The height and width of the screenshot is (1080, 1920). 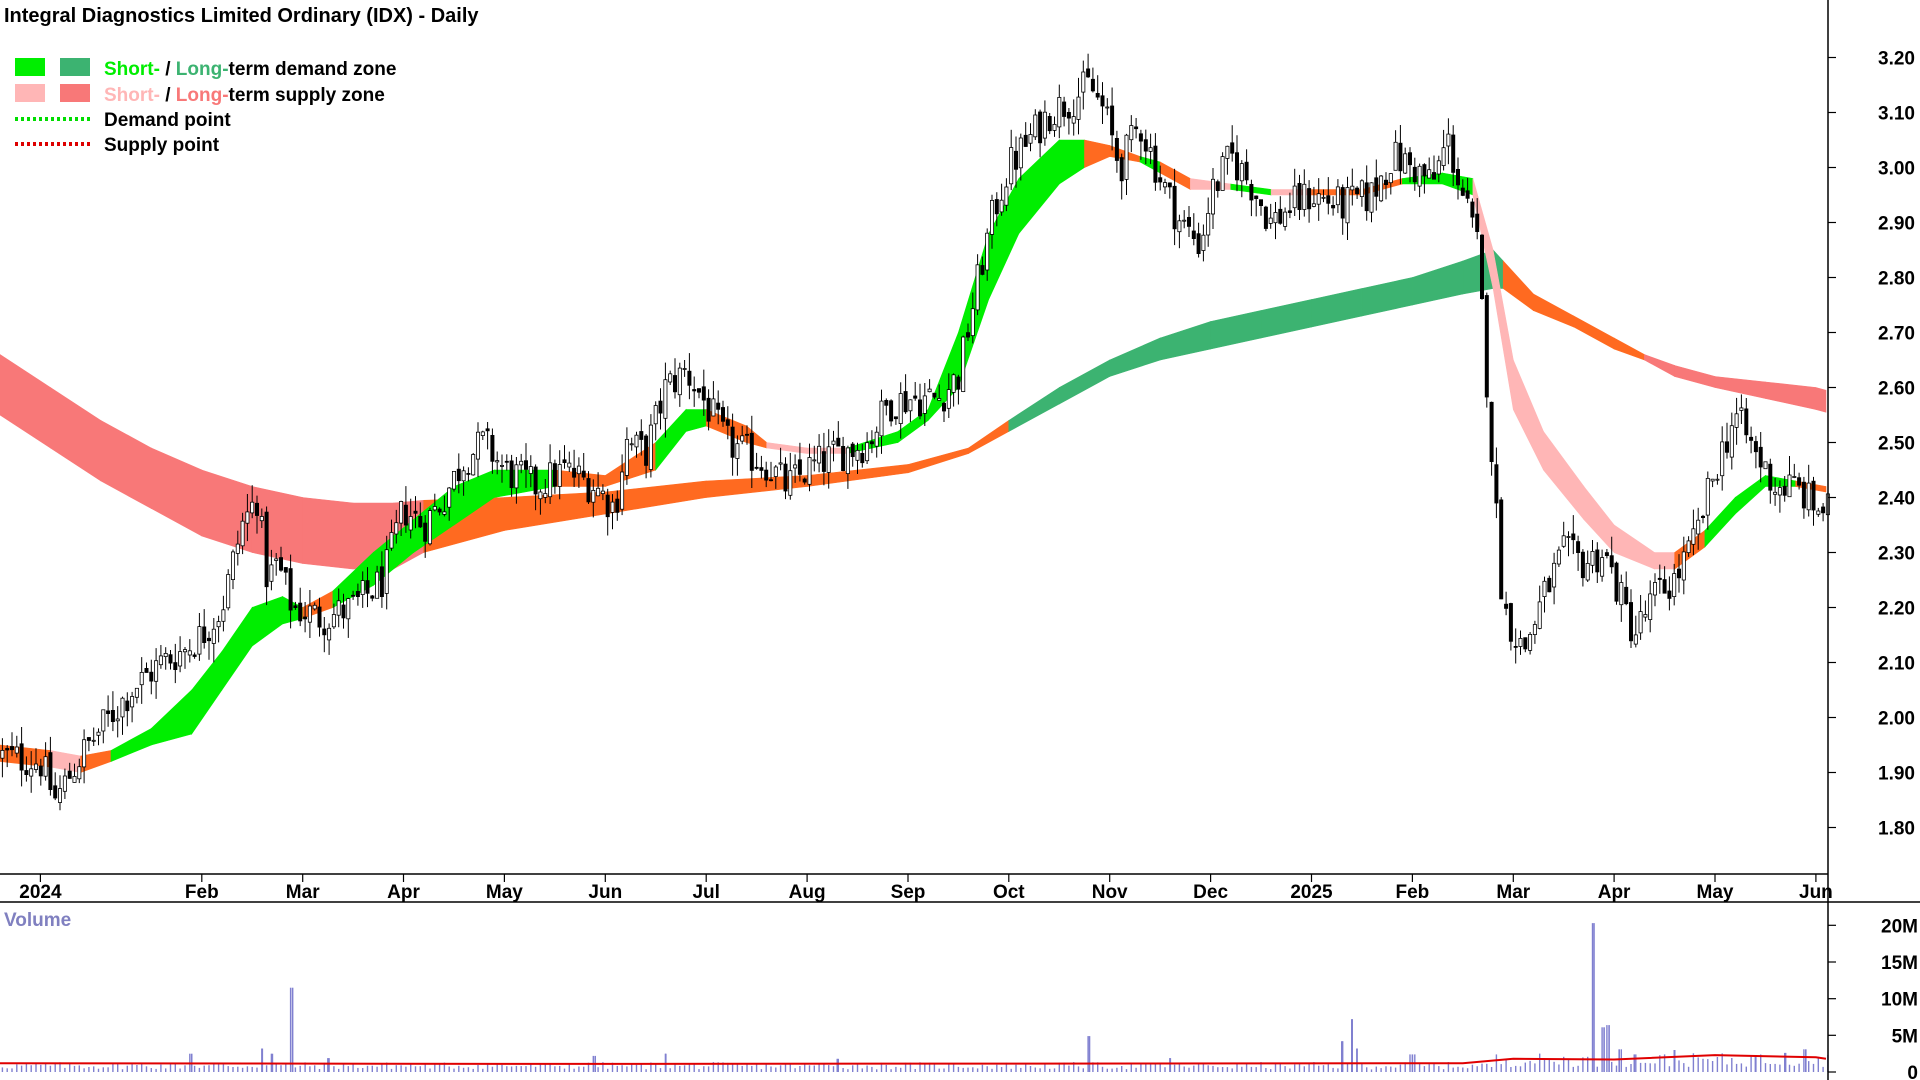 I want to click on legend-demand-zone: Short- / Long-term demand zone, so click(x=250, y=69).